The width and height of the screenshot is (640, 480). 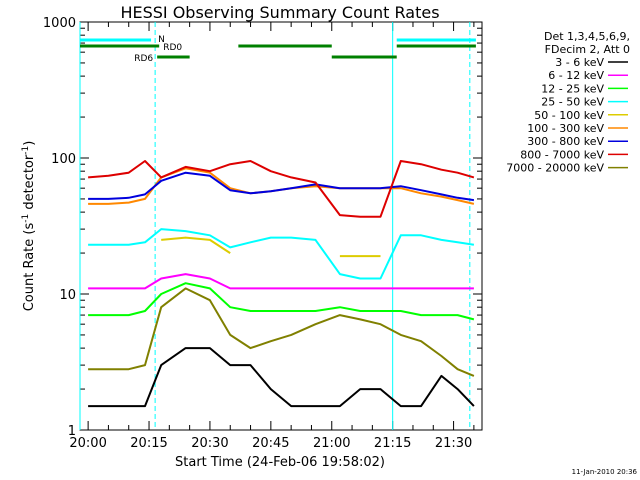 I want to click on x-tick-label: 20:30, so click(x=209, y=443).